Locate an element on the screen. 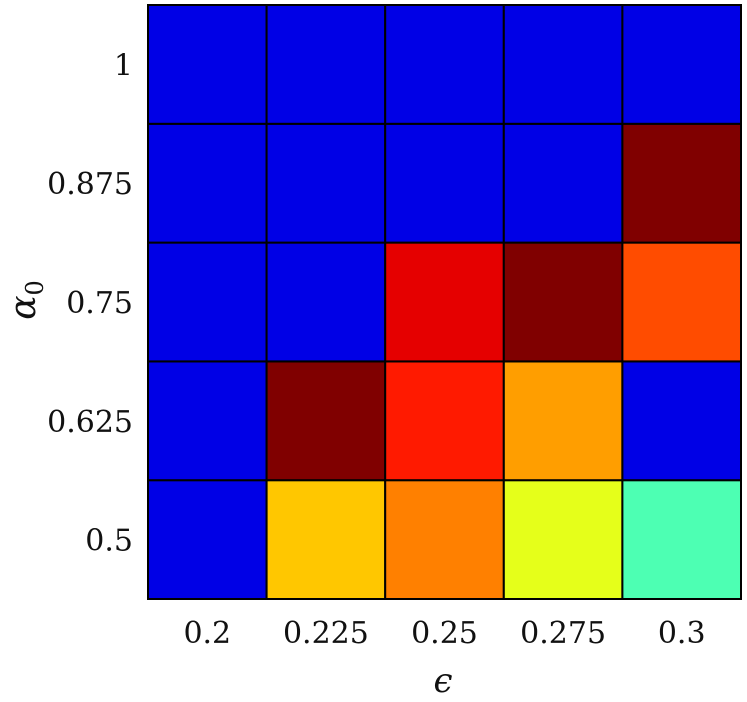 The width and height of the screenshot is (747, 702). heatmap-cell-0.875-0.225 is located at coordinates (326, 183).